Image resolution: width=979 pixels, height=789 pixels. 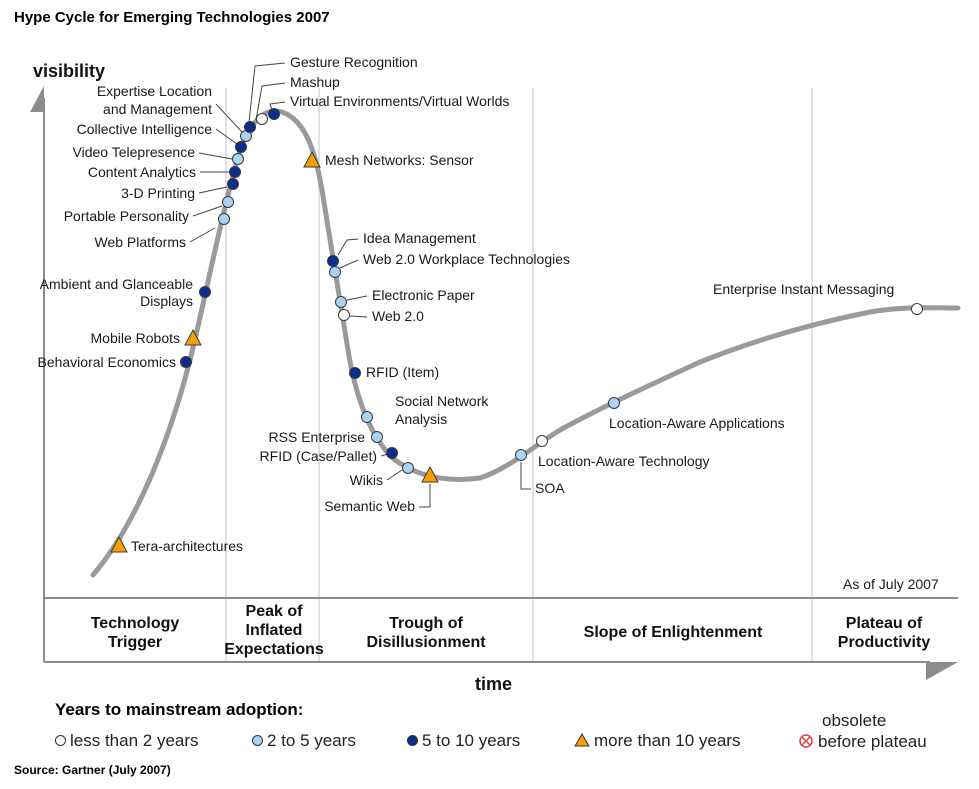 I want to click on legend-title: Years to mainstream adoption:, so click(x=179, y=709).